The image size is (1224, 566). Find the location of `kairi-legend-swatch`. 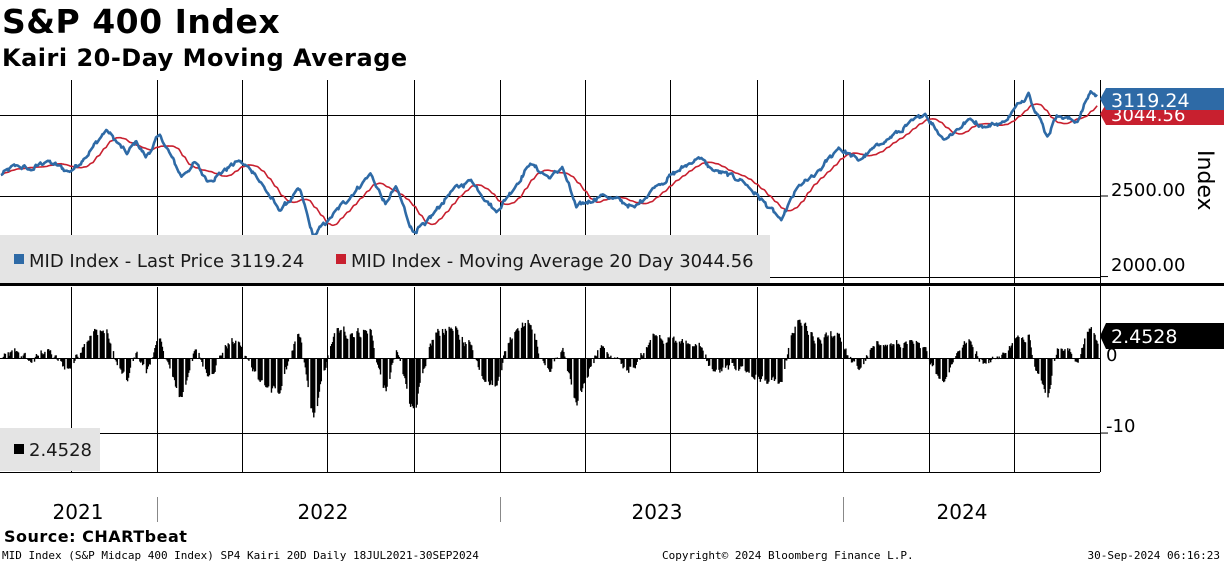

kairi-legend-swatch is located at coordinates (19, 449).